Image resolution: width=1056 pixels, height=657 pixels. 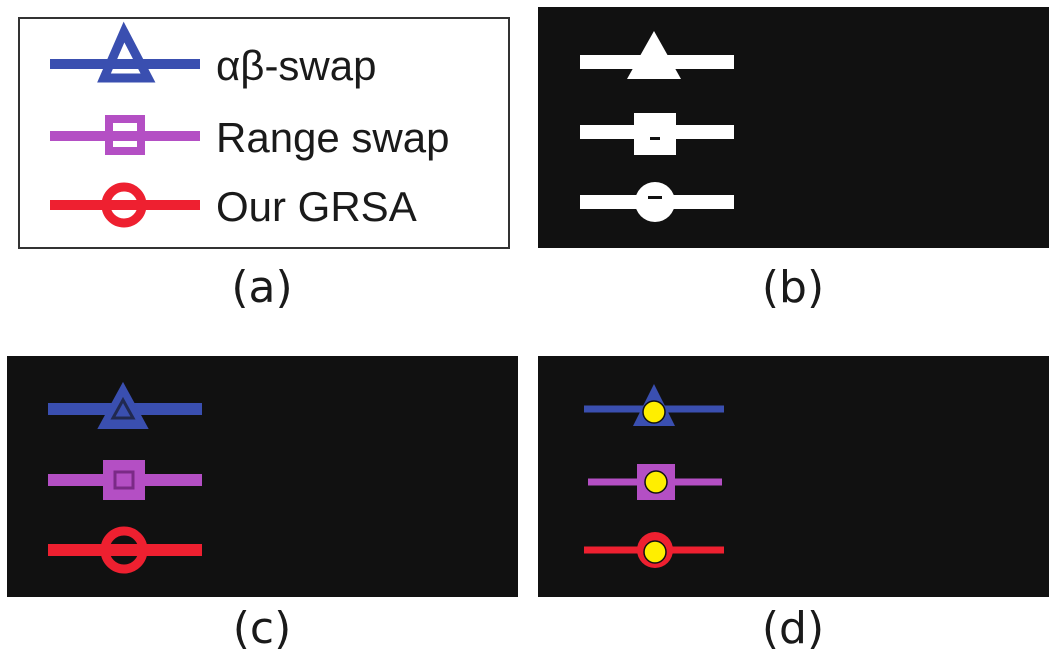 What do you see at coordinates (296, 65) in the screenshot?
I see `legend-label-alphabeta-swap: αβ-swap` at bounding box center [296, 65].